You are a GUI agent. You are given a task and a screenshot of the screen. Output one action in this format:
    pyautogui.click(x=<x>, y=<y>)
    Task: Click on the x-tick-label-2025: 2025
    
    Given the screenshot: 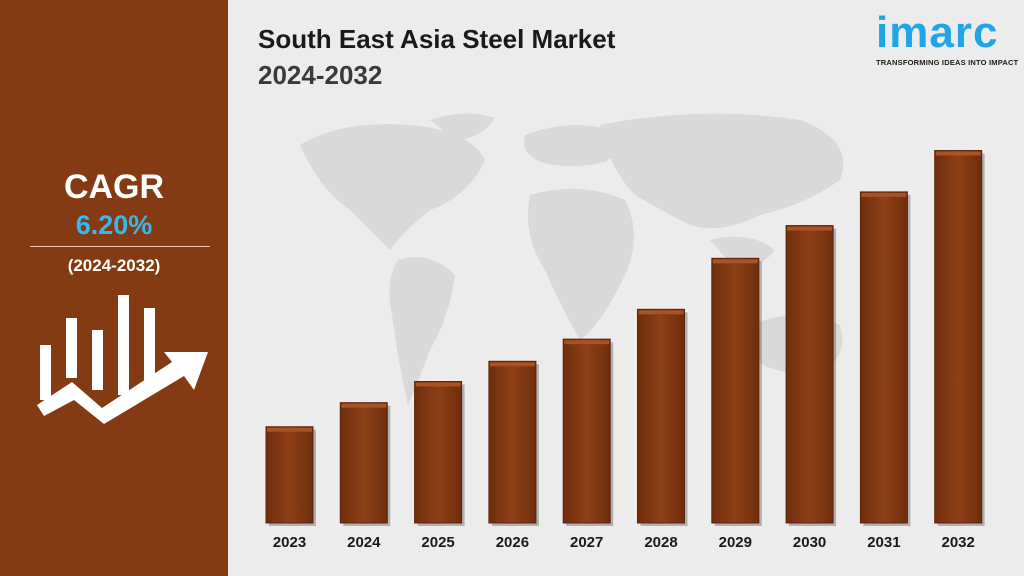 What is the action you would take?
    pyautogui.click(x=437, y=542)
    